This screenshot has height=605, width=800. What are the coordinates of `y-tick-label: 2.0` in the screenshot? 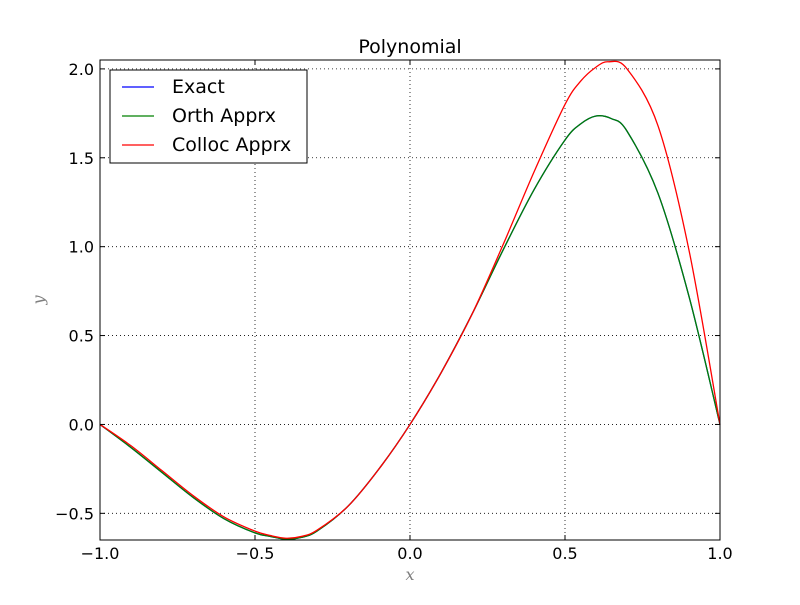 It's located at (81, 69).